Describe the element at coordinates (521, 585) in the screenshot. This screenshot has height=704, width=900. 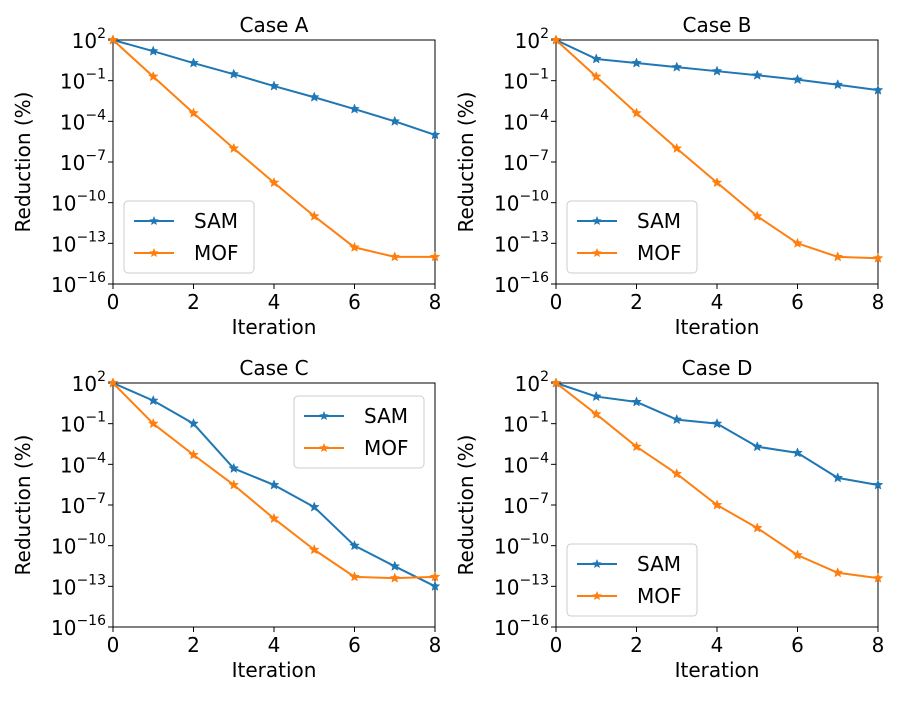
I see `y-tick-label: 10⁻¹³` at that location.